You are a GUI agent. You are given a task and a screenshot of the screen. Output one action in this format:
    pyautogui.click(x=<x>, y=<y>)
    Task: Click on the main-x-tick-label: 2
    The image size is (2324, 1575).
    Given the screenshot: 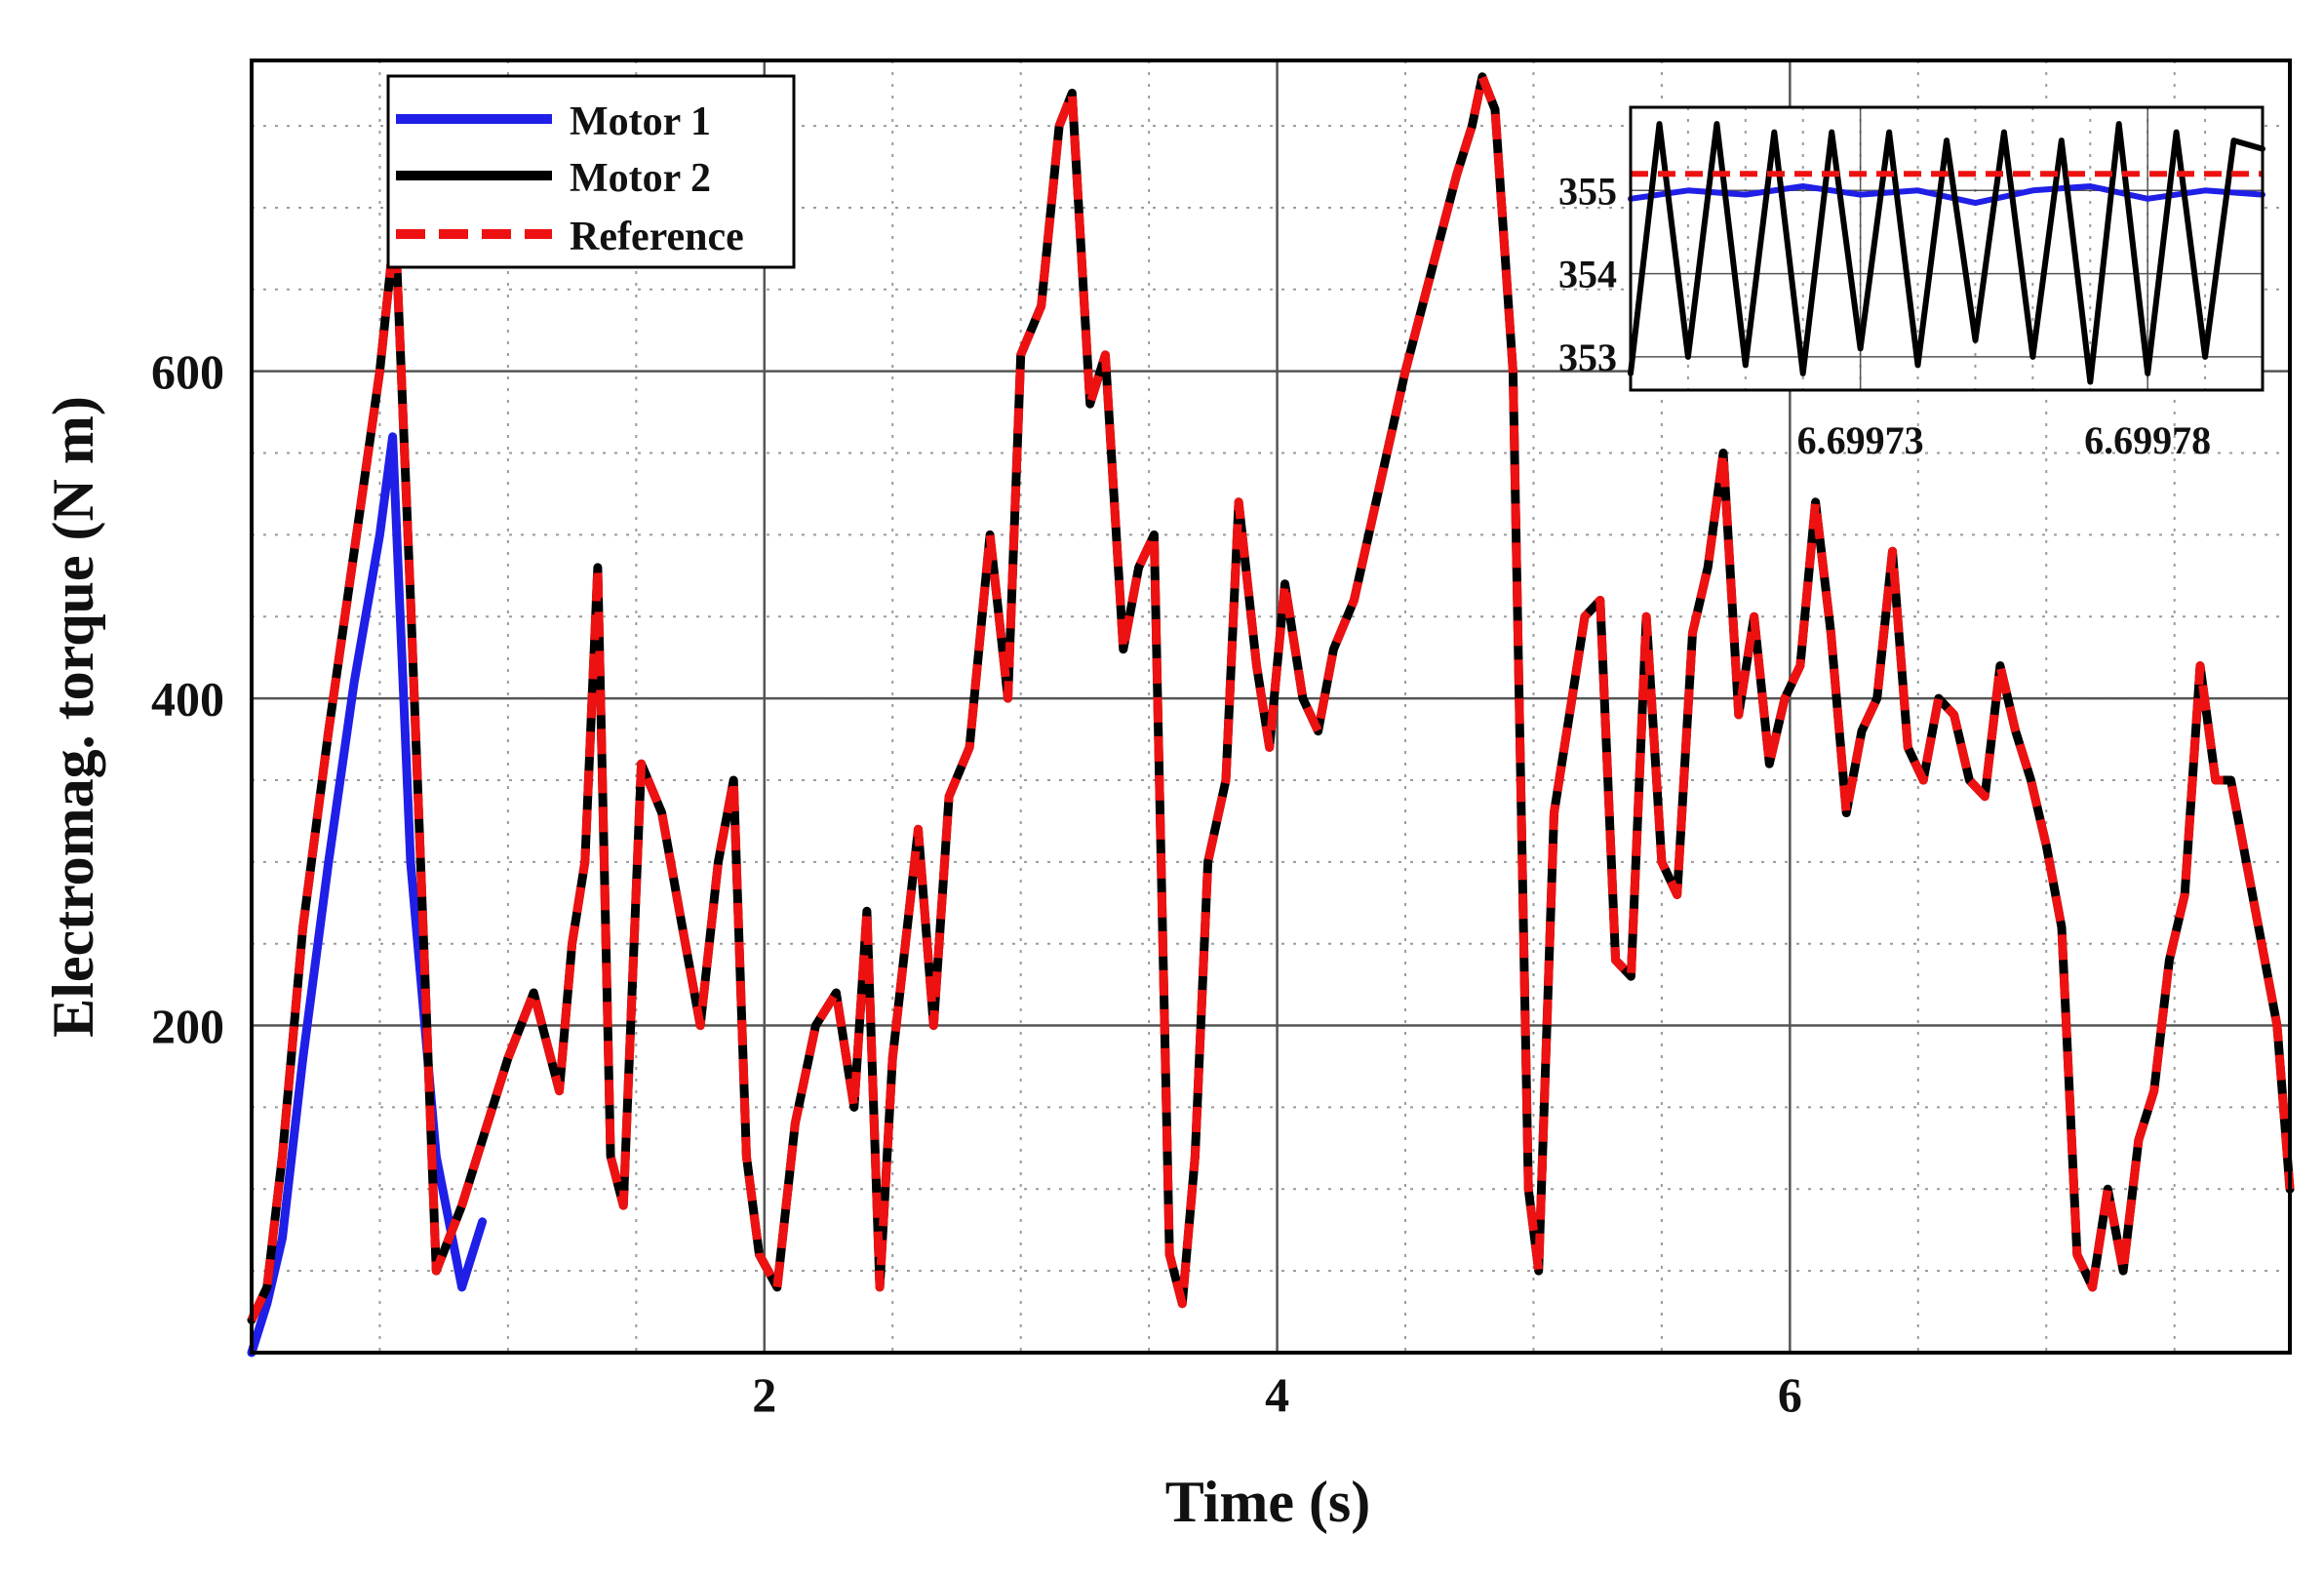 What is the action you would take?
    pyautogui.click(x=764, y=1394)
    